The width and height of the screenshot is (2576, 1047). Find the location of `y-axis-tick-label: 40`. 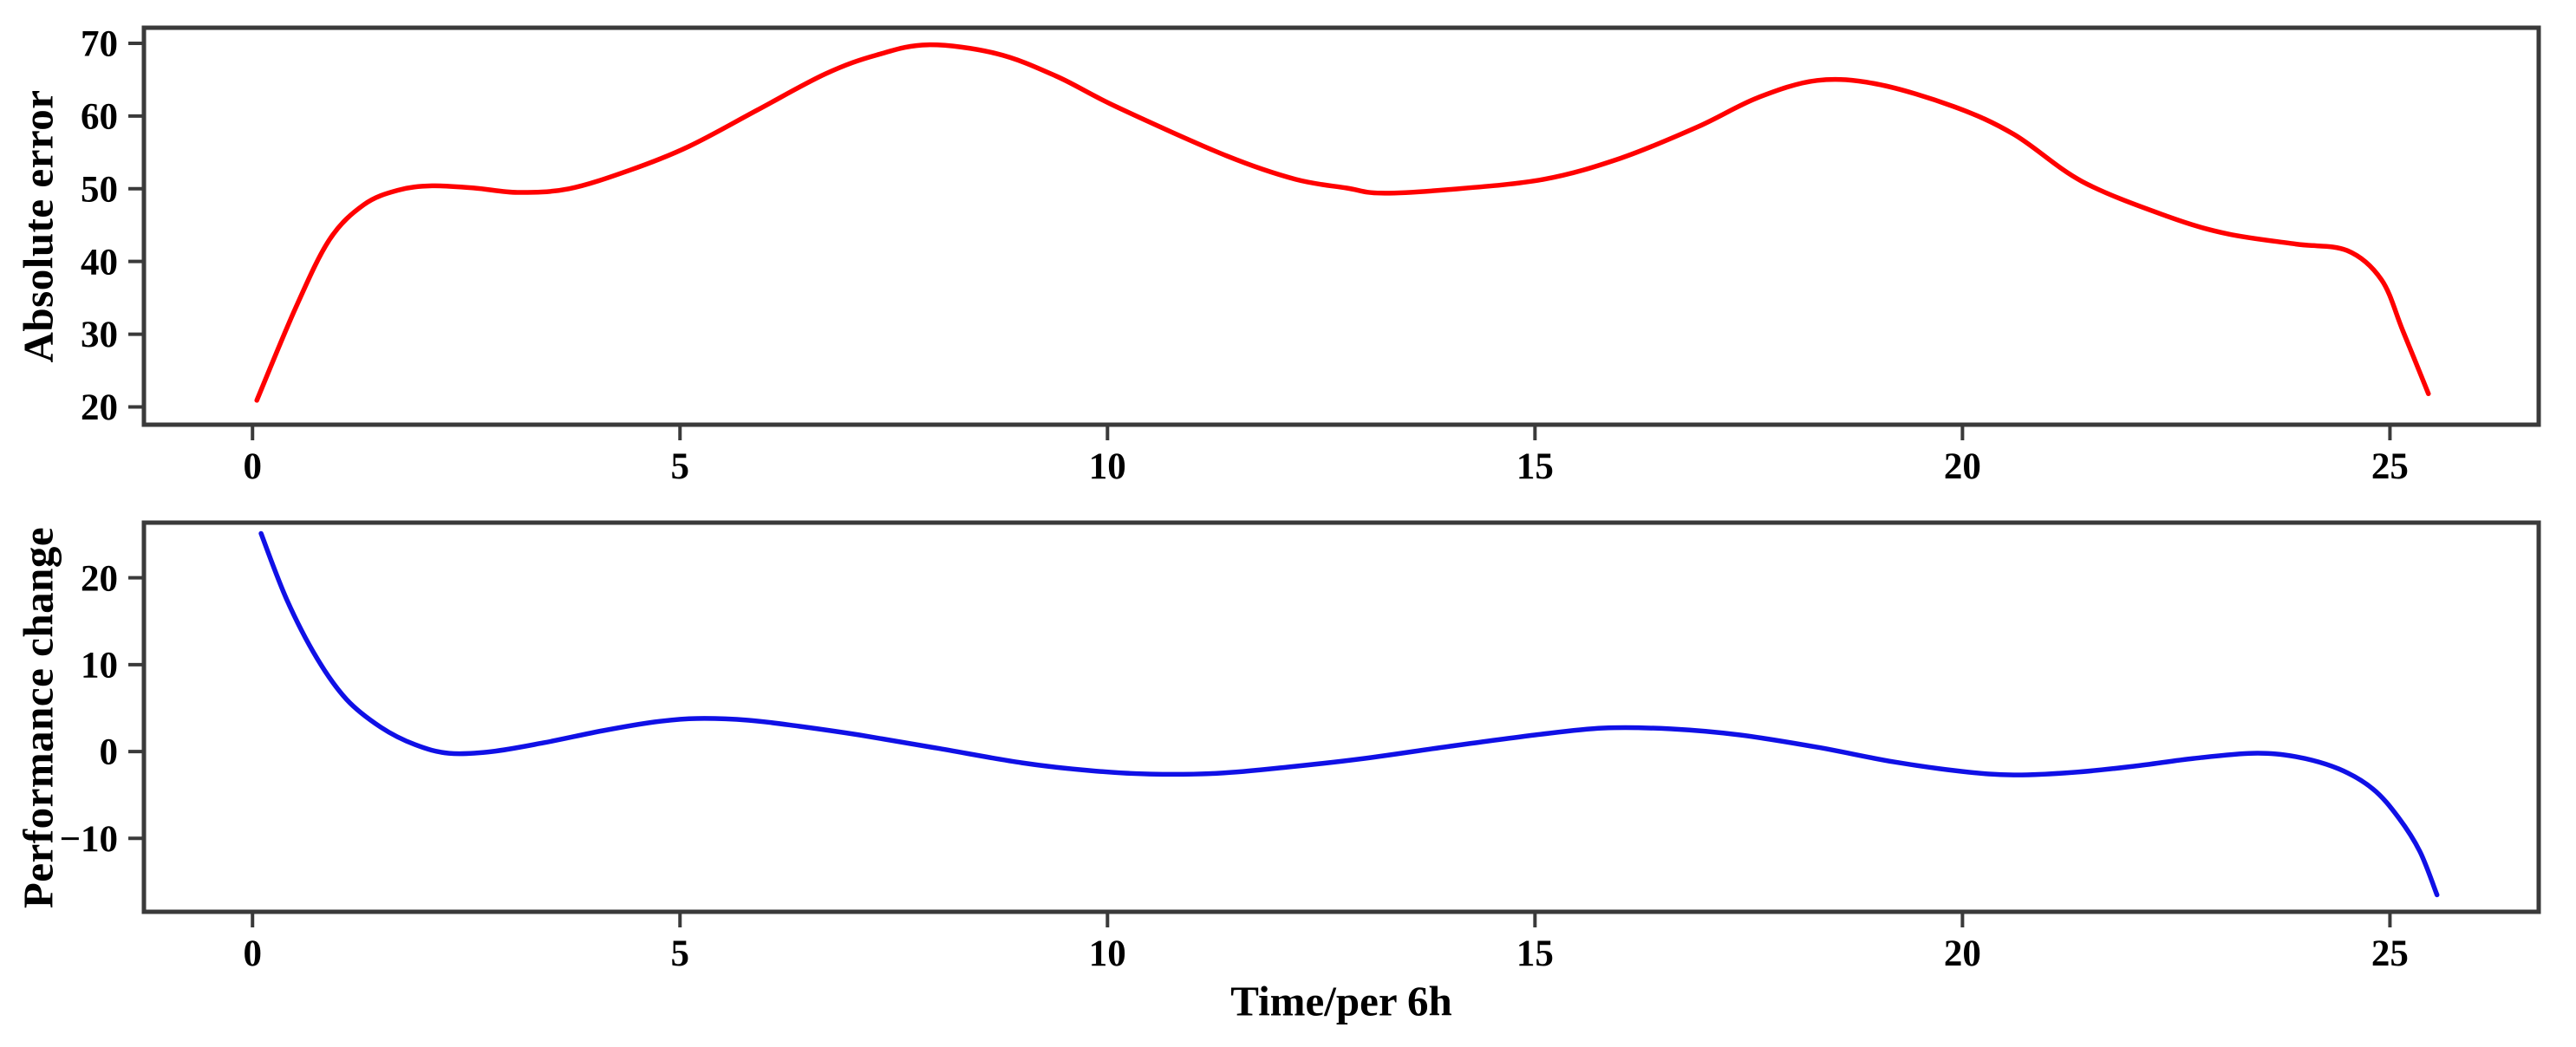

y-axis-tick-label: 40 is located at coordinates (100, 262).